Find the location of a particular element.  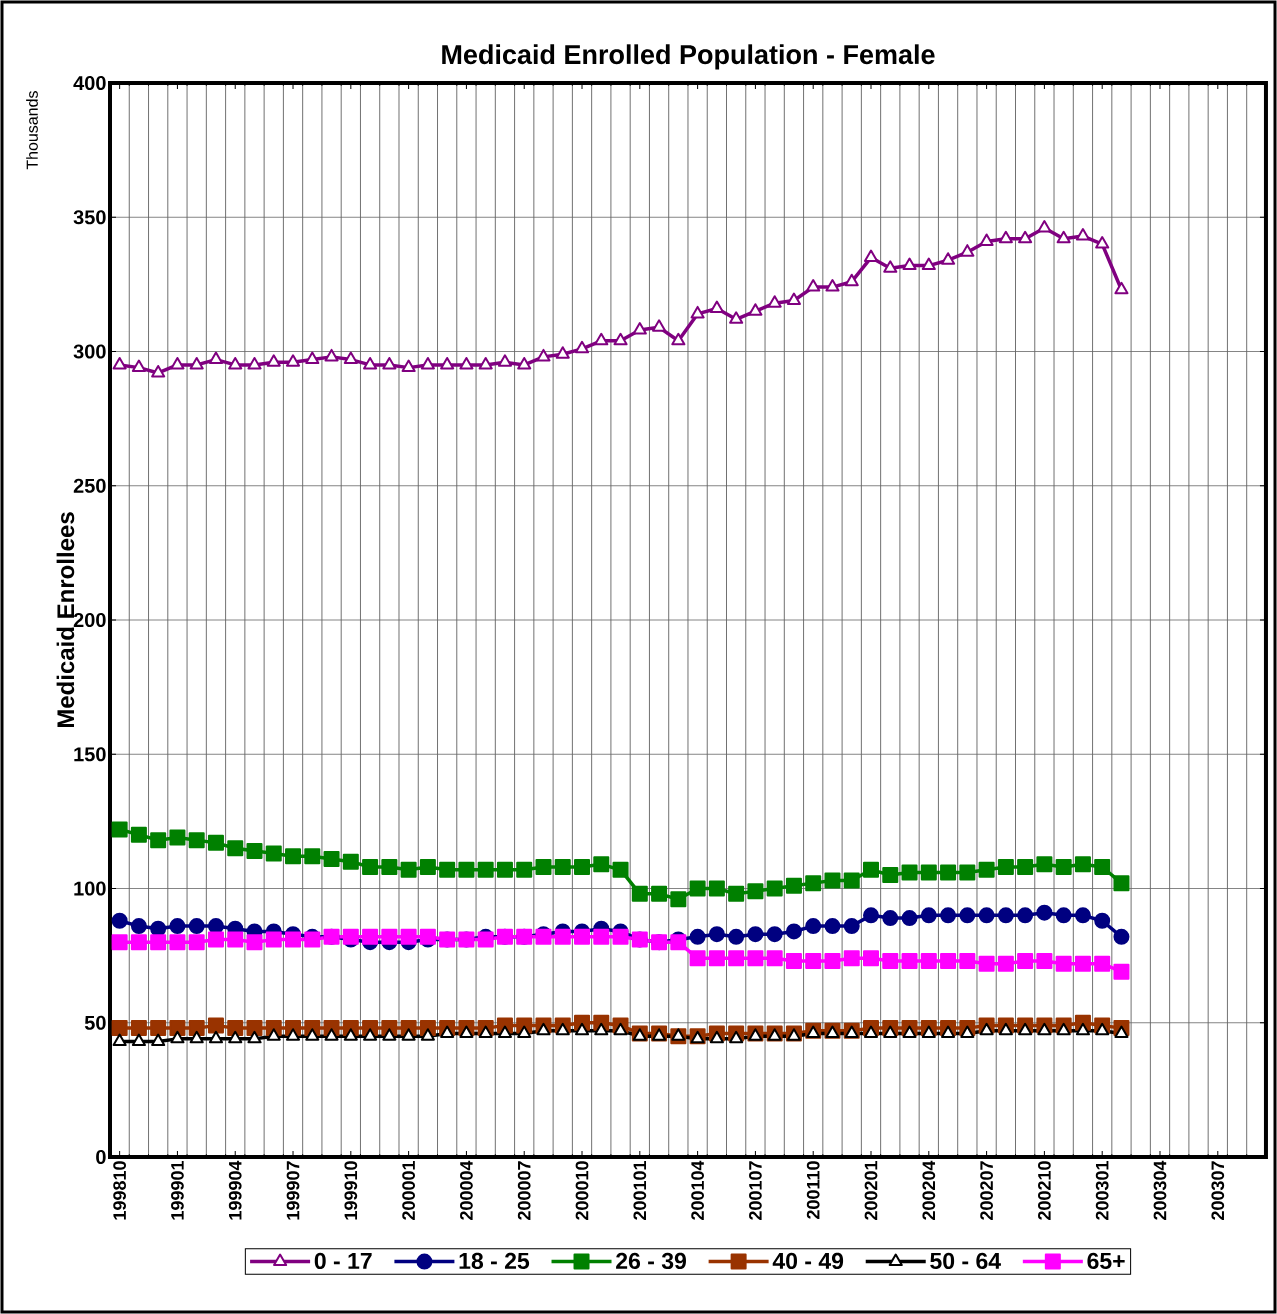

legend-label: 18 - 25 is located at coordinates (494, 1261).